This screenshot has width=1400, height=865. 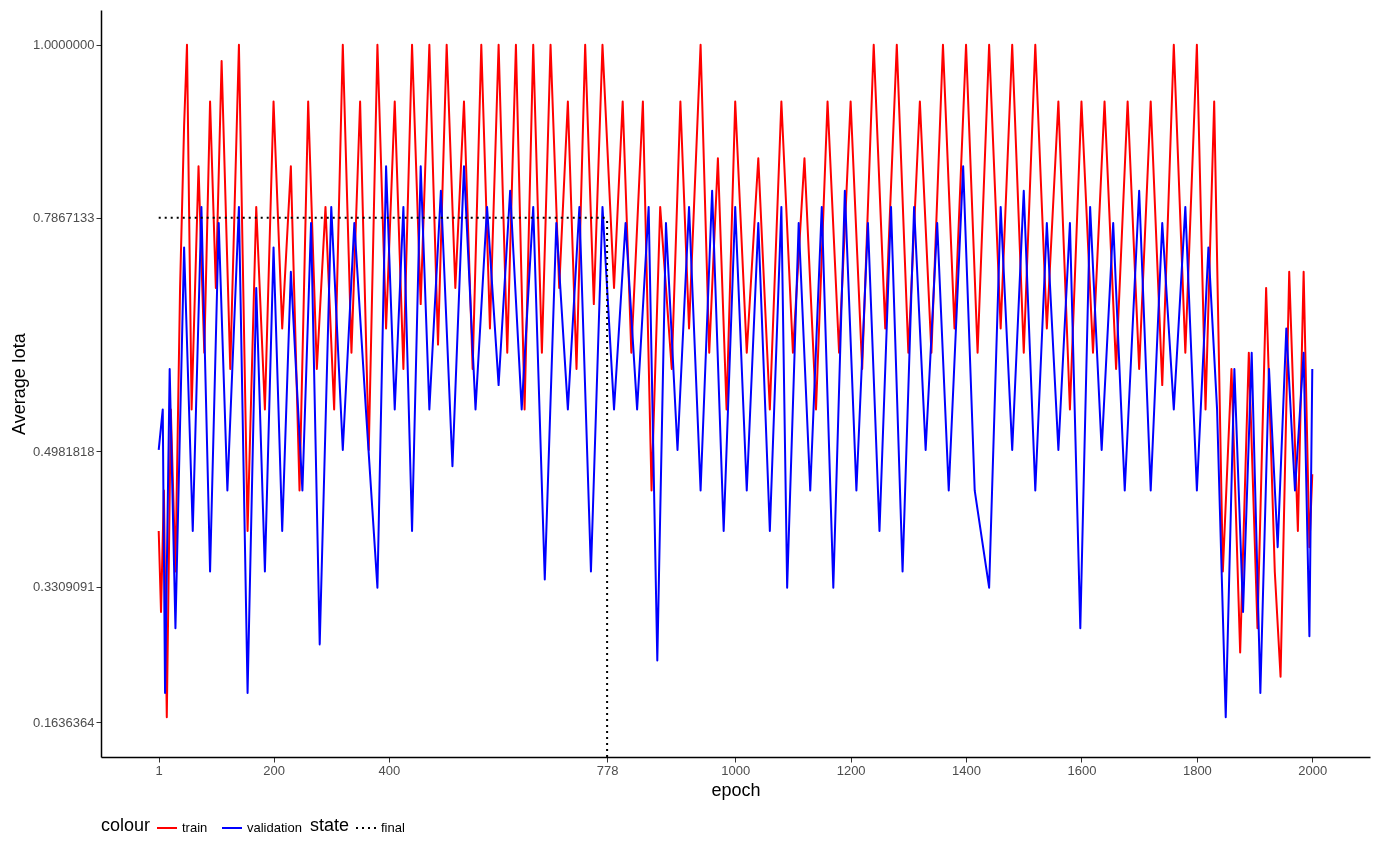 I want to click on y-tick-label: 1.0000000, so click(x=64, y=45).